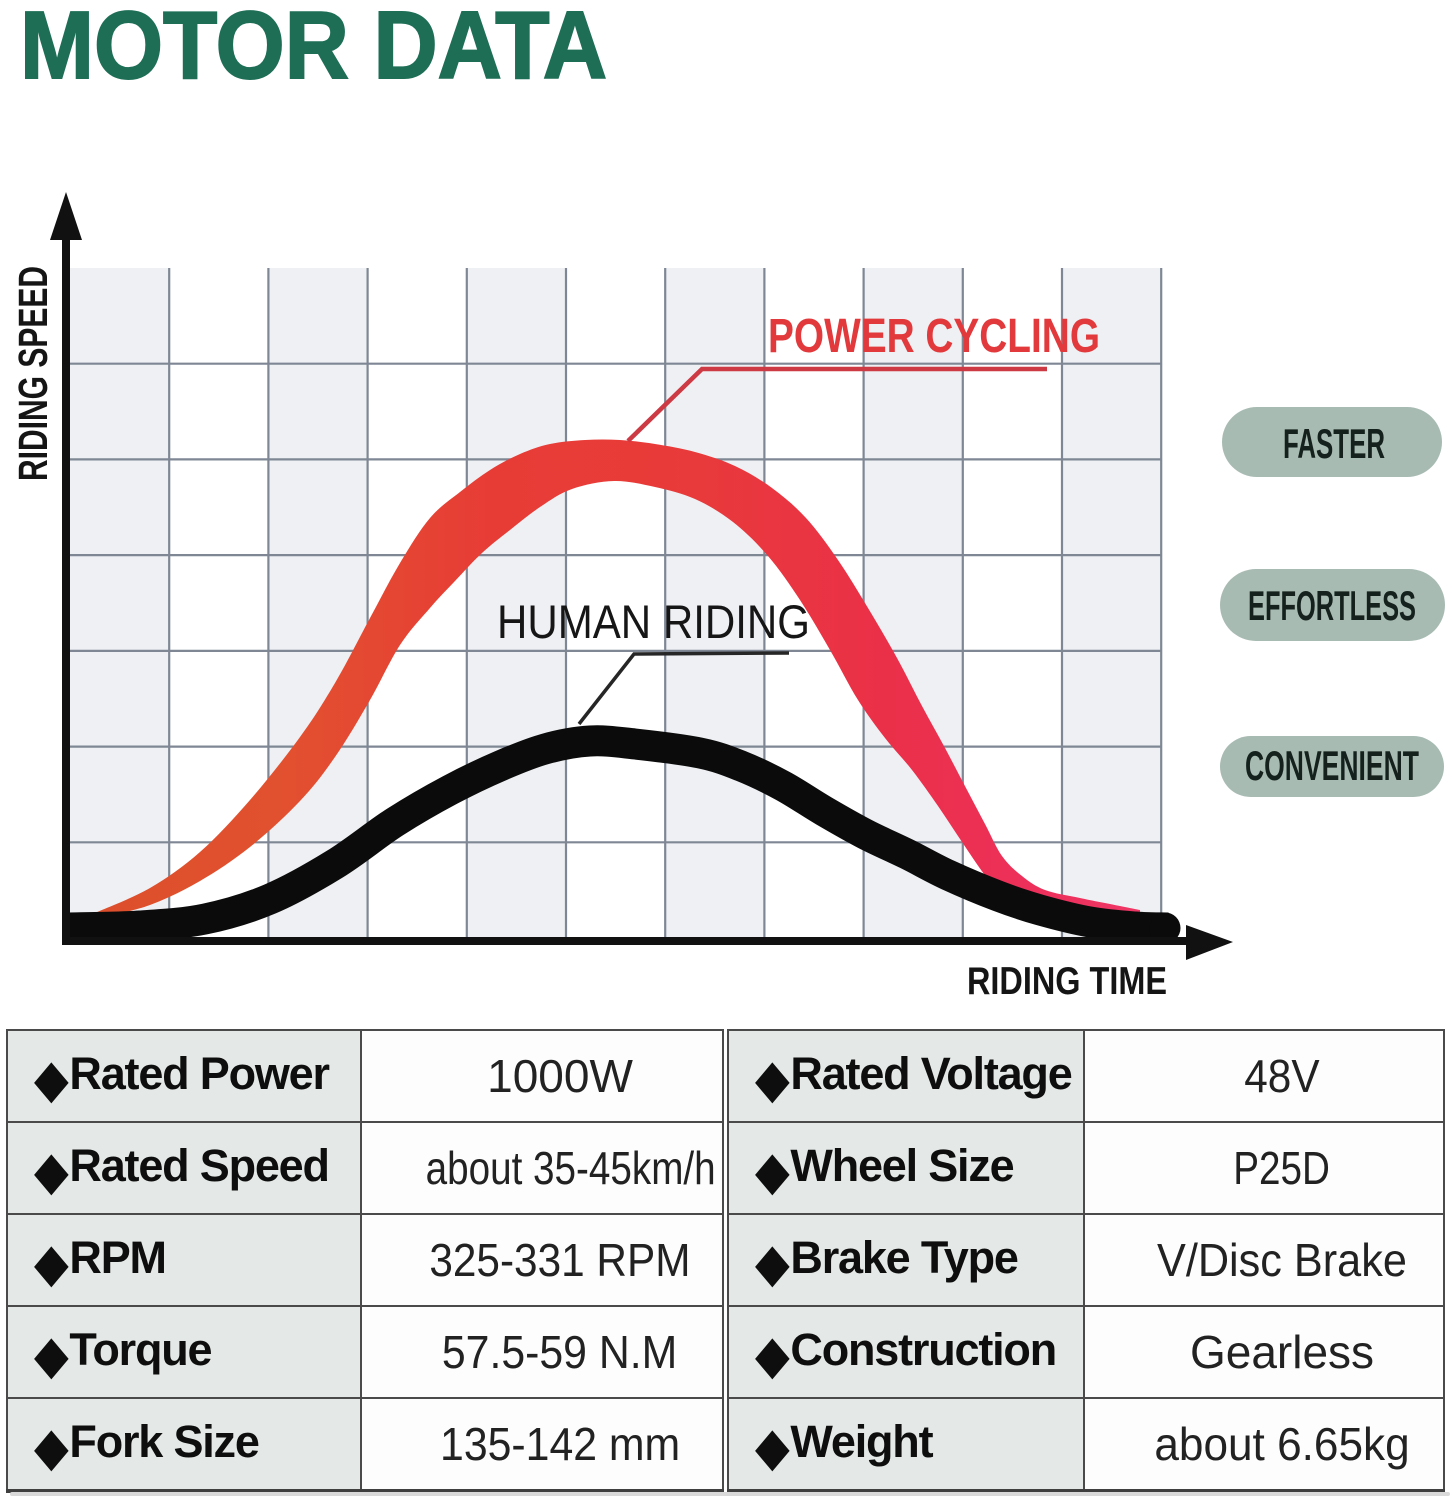  I want to click on svg-text: RIDING SPEED, so click(33, 373).